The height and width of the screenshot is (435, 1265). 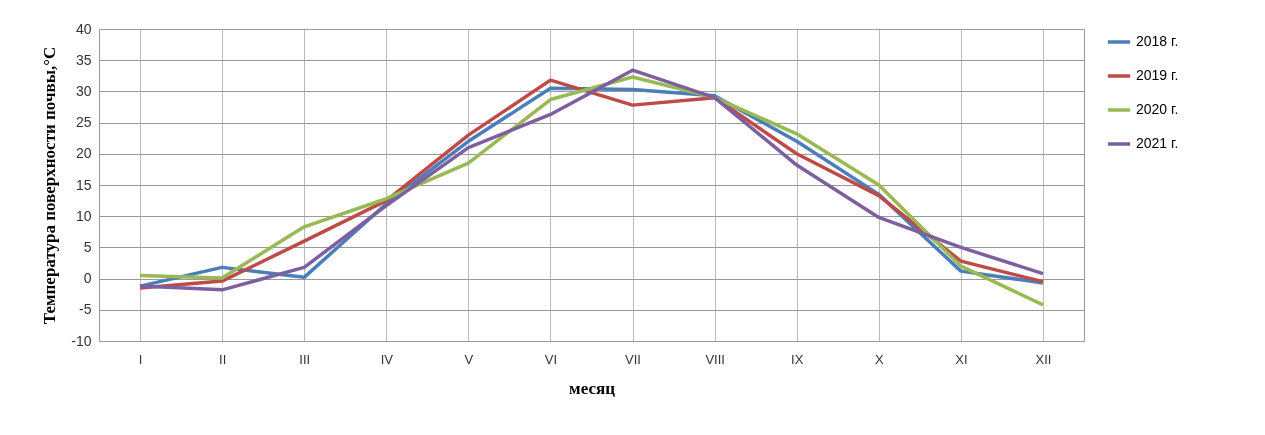 I want to click on legend-label: 2021 г., so click(x=1157, y=143).